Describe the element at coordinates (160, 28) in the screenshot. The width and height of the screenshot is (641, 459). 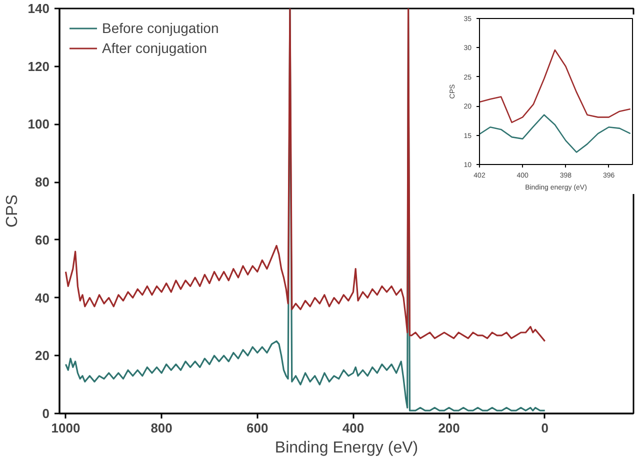
I see `legend-label: Before conjugation` at that location.